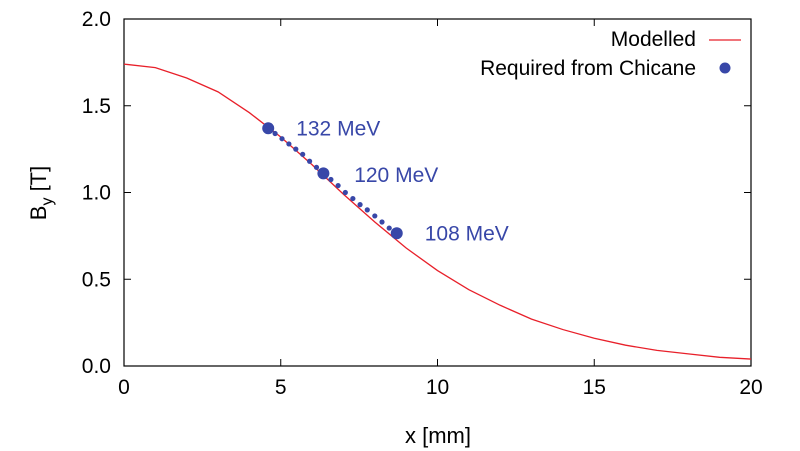  Describe the element at coordinates (467, 233) in the screenshot. I see `energy-annotation: 108 MeV` at that location.